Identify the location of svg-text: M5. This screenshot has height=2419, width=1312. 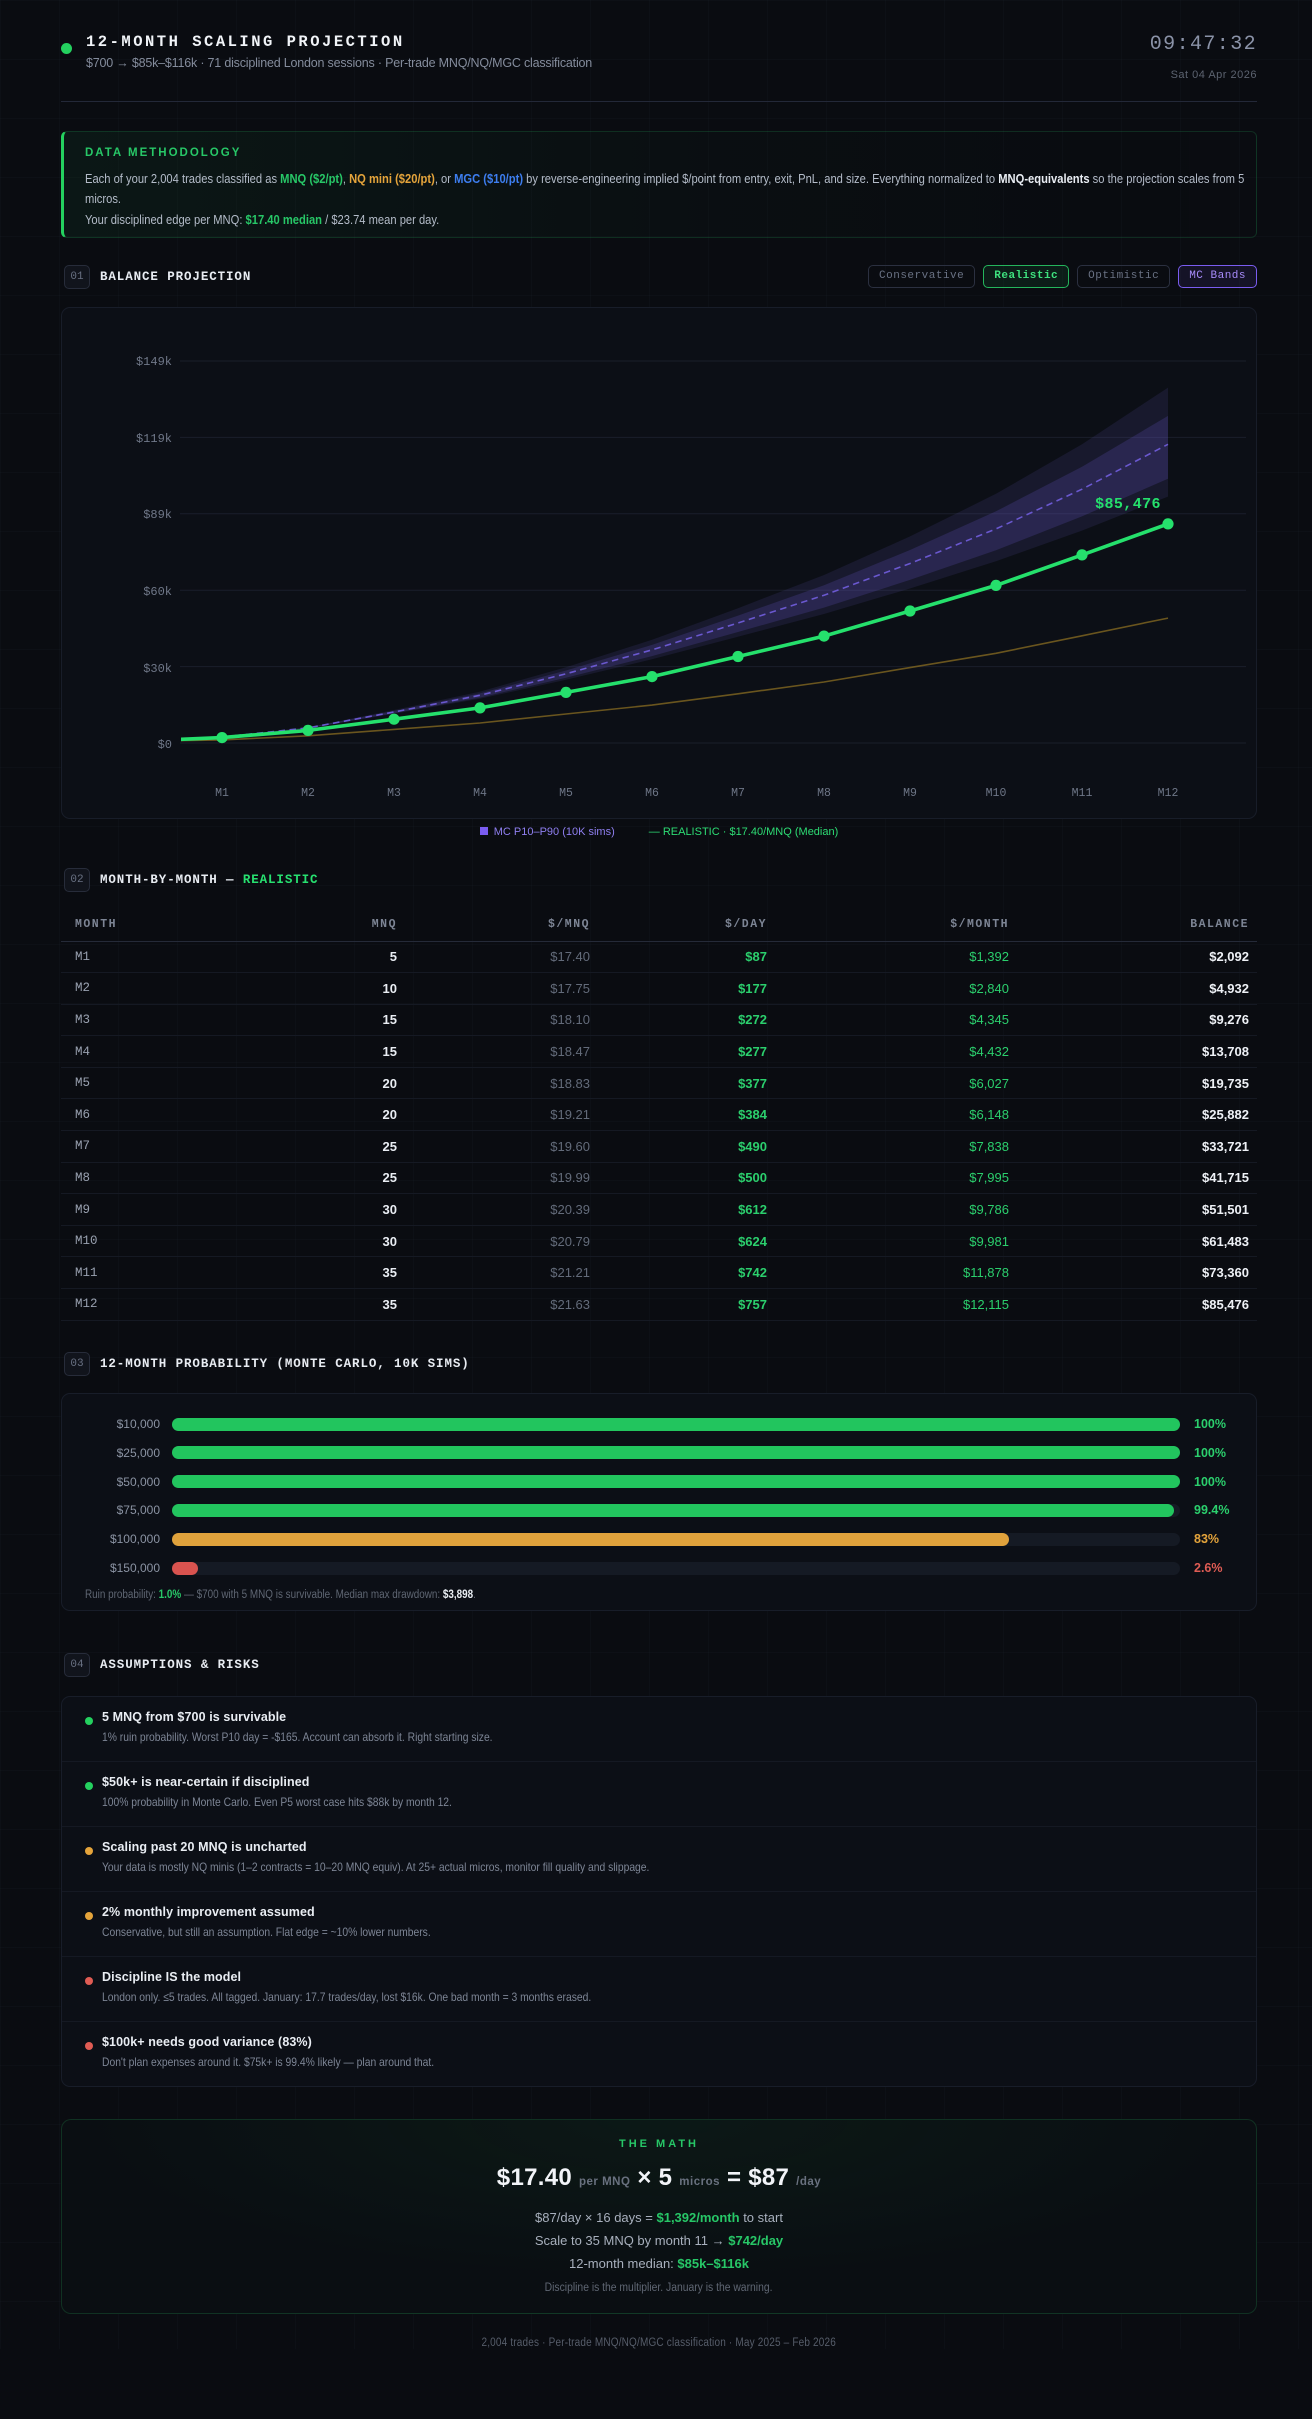
(566, 793).